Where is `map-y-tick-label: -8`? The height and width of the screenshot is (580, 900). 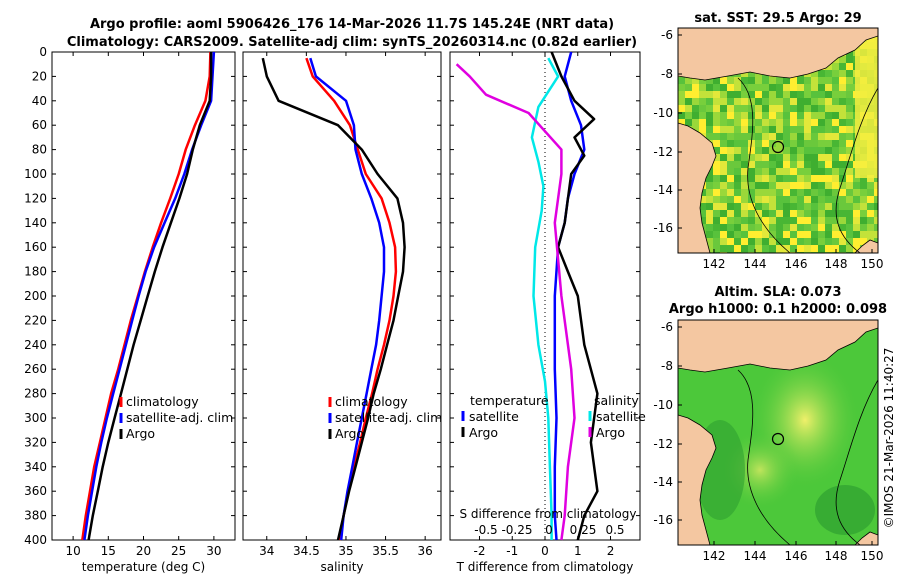 map-y-tick-label: -8 is located at coordinates (667, 366).